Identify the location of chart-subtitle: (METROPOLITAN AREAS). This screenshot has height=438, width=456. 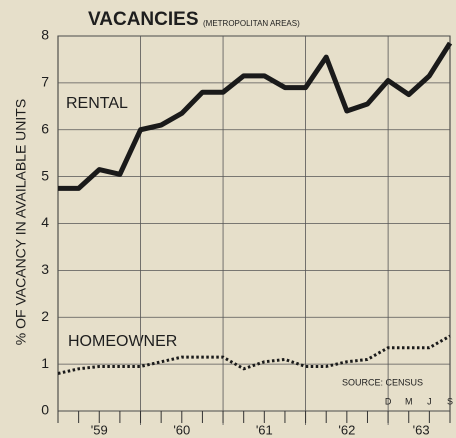
(251, 23).